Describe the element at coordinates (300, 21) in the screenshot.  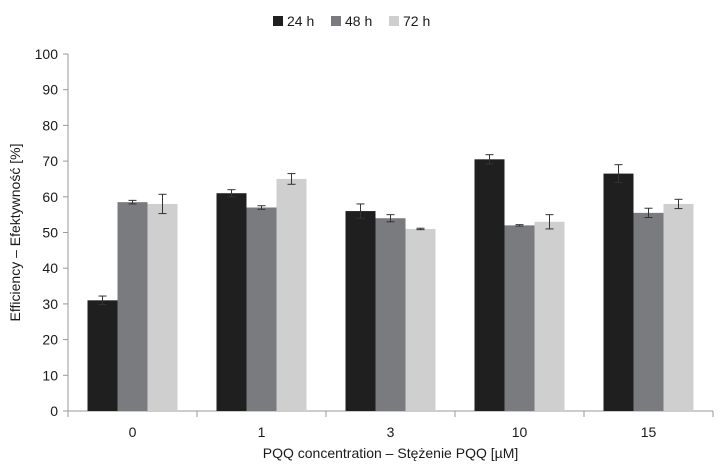
I see `legend-label: 24 h` at that location.